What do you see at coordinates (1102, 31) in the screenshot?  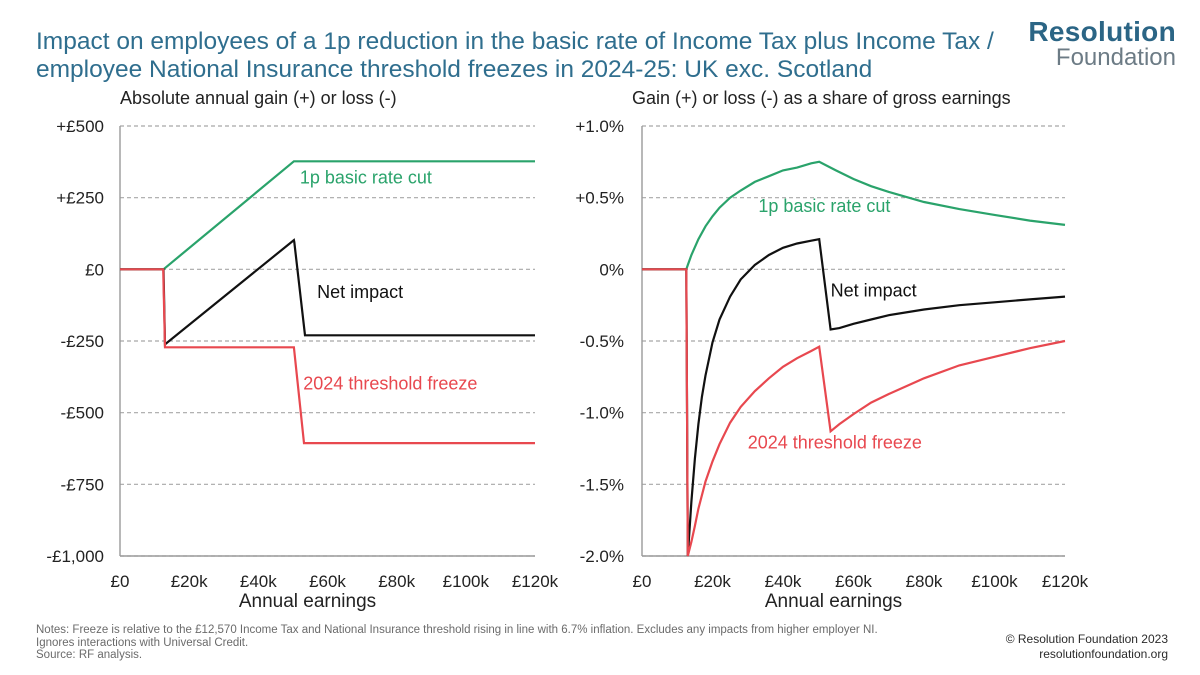 I see `logo-line-1: Resolution` at bounding box center [1102, 31].